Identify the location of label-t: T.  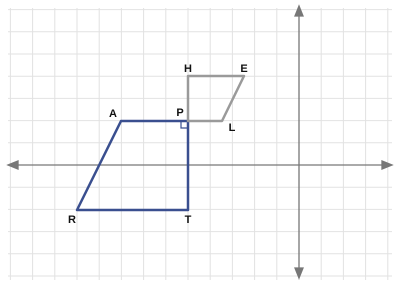
(188, 220).